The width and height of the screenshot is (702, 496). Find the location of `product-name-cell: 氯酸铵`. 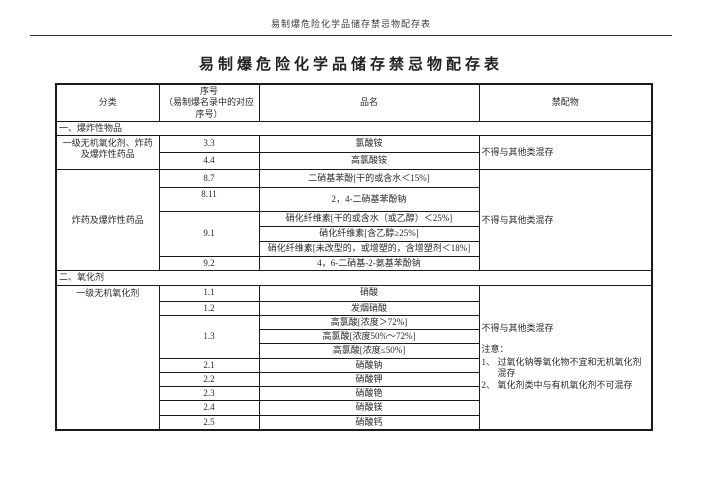

product-name-cell: 氯酸铵 is located at coordinates (369, 144).